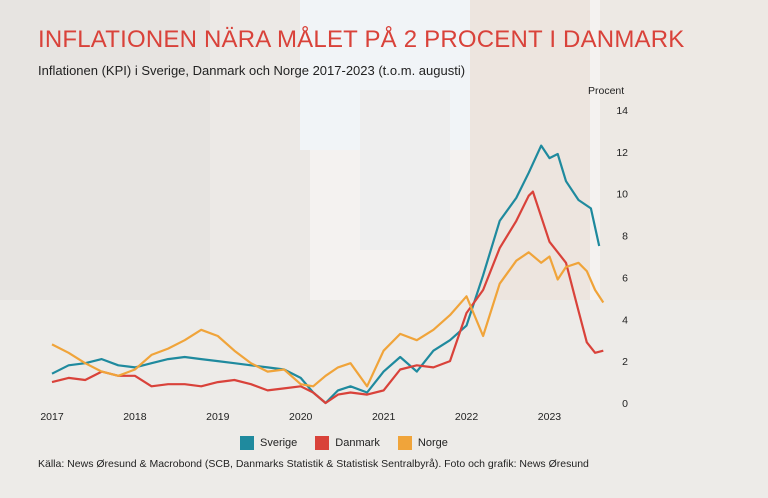 This screenshot has height=498, width=768. What do you see at coordinates (622, 153) in the screenshot?
I see `y-tick-label: 12` at bounding box center [622, 153].